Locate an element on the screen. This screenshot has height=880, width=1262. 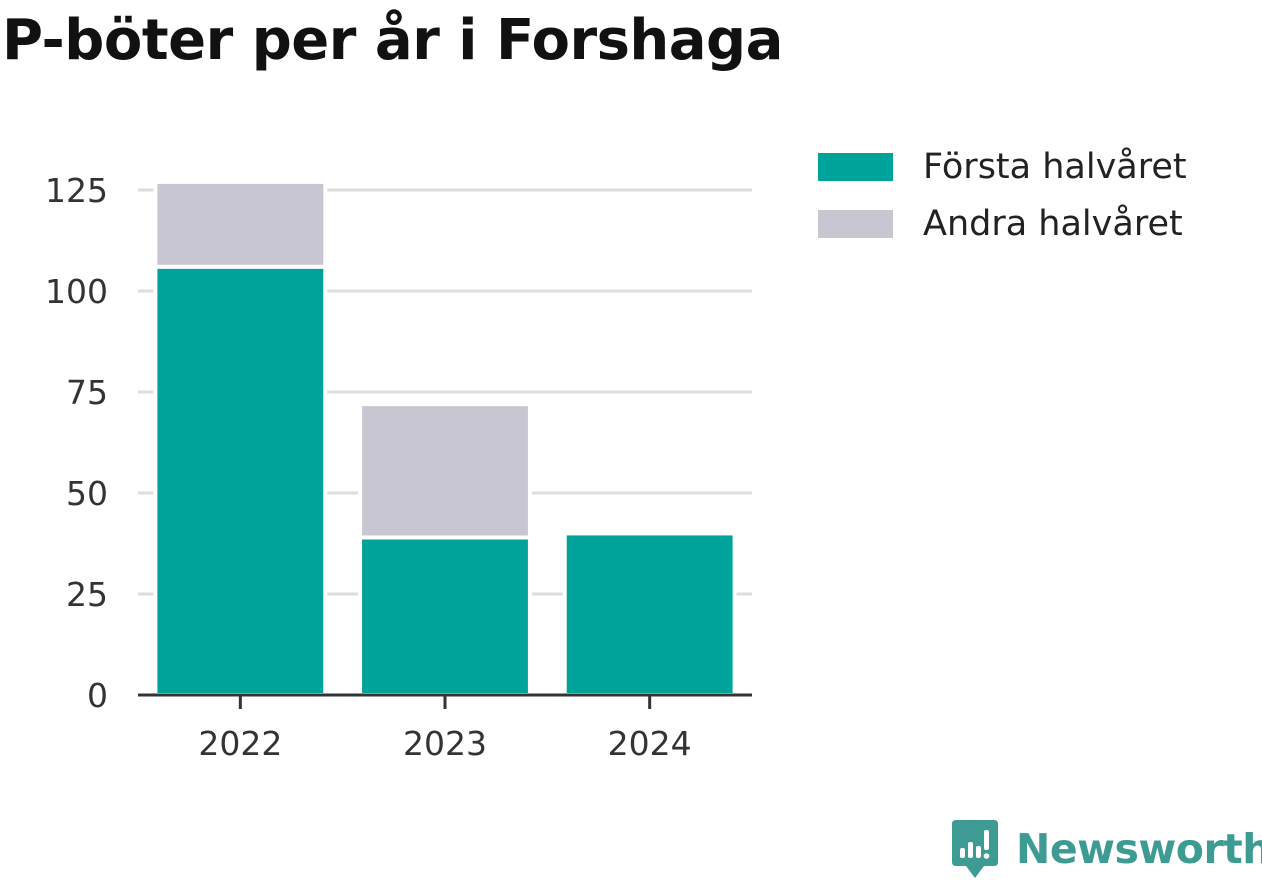
y-tick-label: 50 is located at coordinates (87, 493).